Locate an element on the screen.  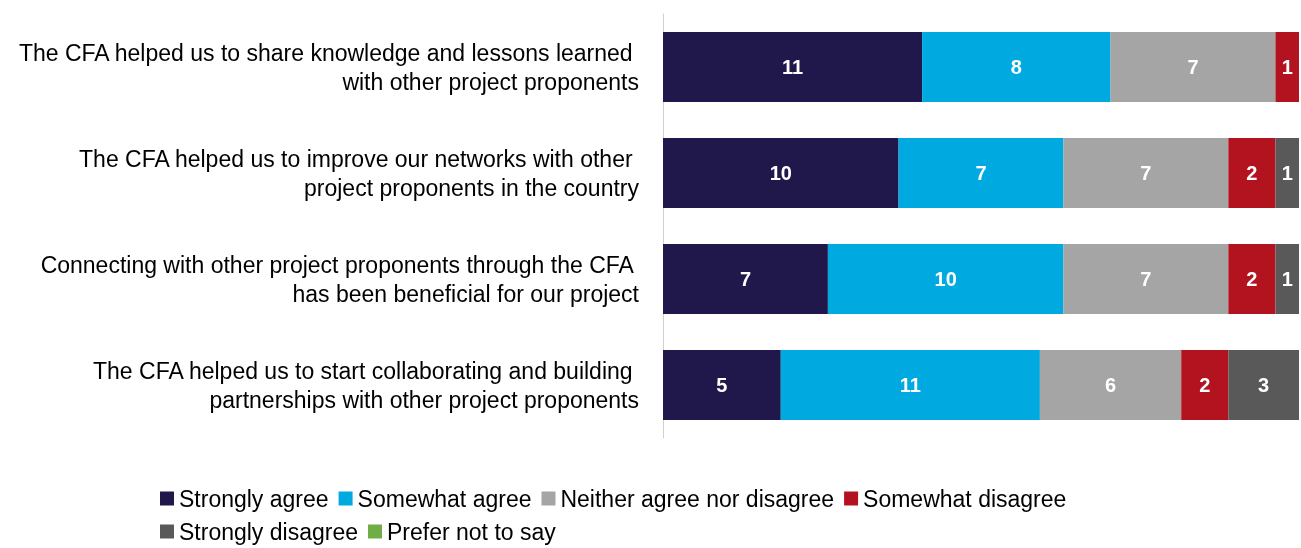
y-tick-label: The CFA helped us to start collaborating and building partnerships with other project proponents is located at coordinates (366, 385).